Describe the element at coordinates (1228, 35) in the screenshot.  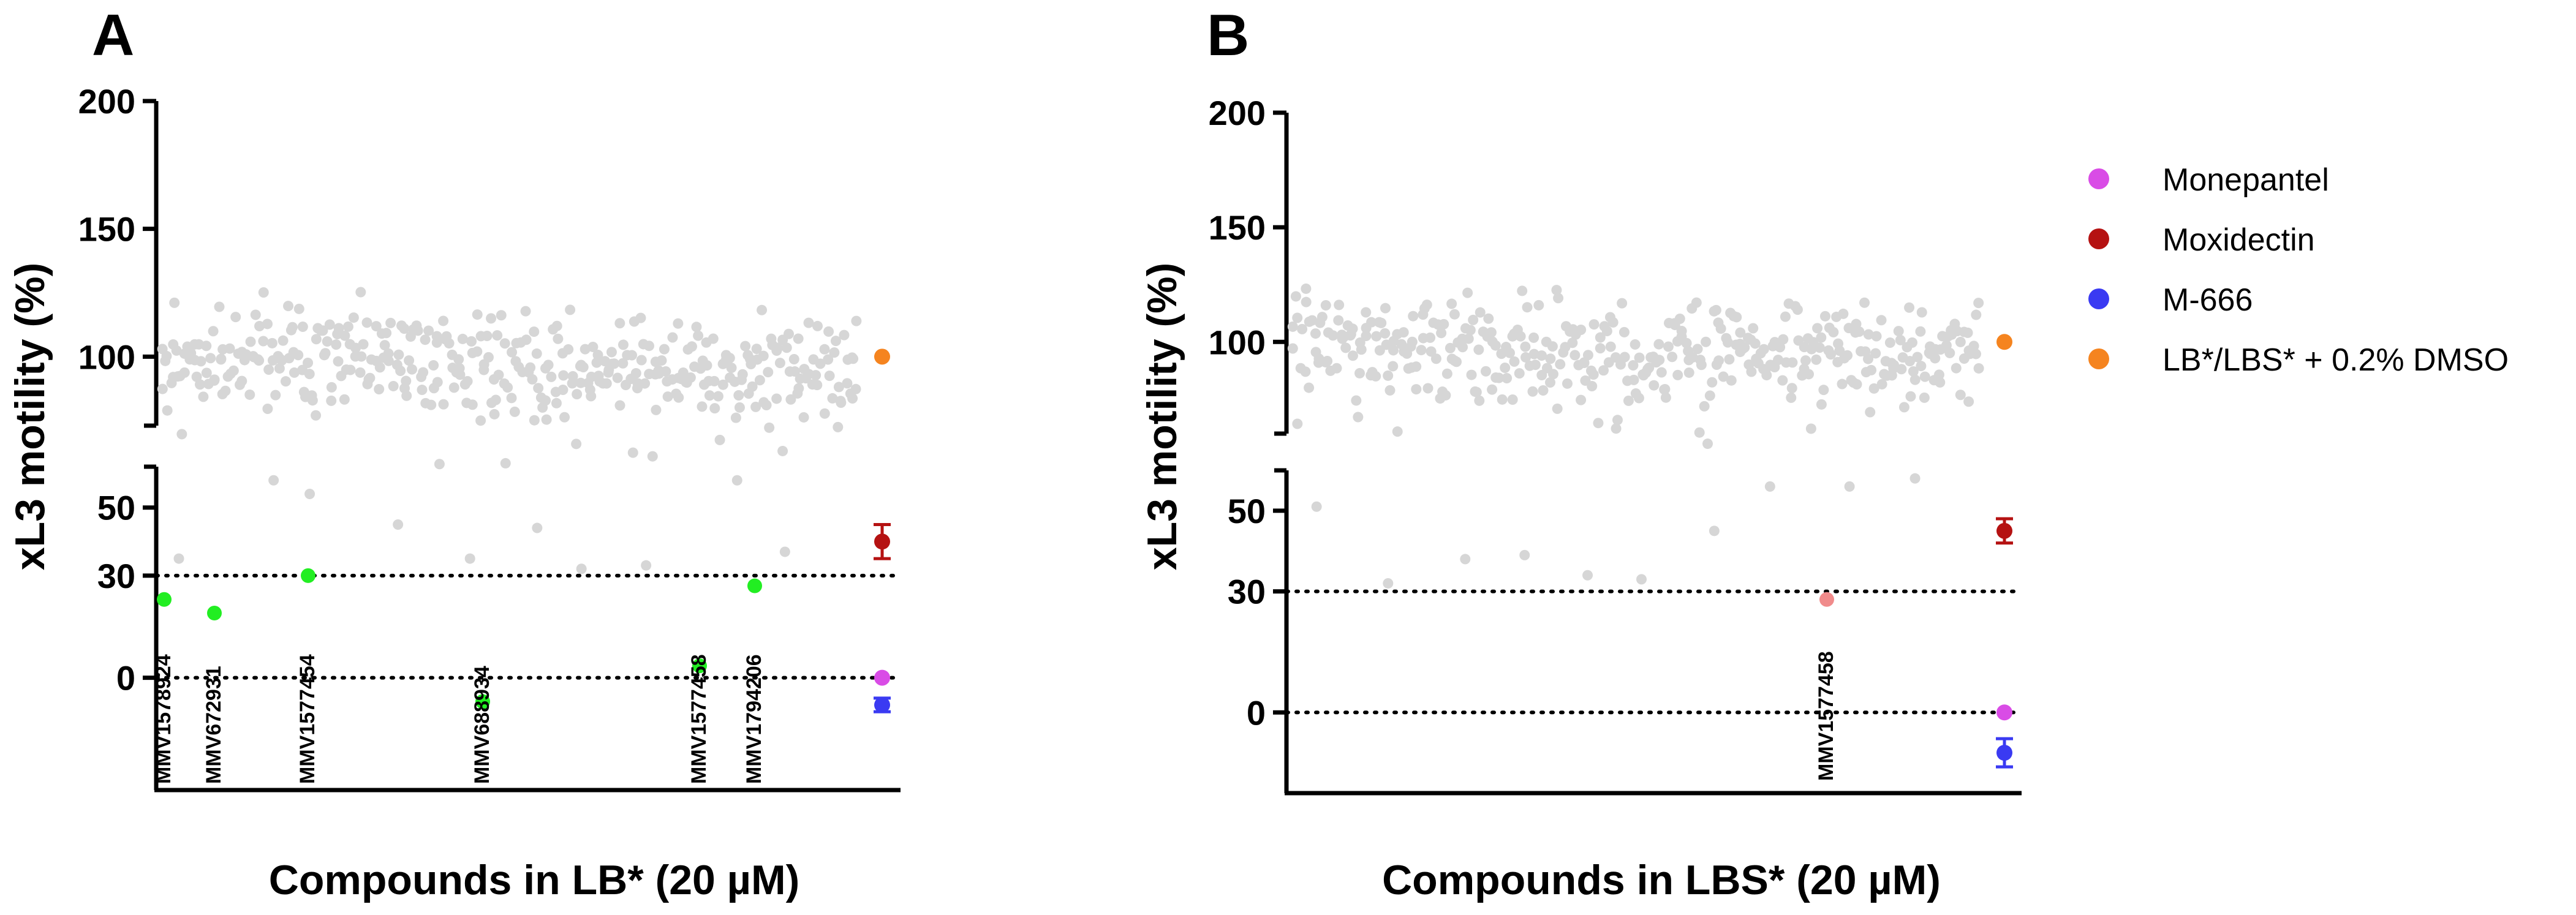
I see `panel-b-letter: B` at that location.